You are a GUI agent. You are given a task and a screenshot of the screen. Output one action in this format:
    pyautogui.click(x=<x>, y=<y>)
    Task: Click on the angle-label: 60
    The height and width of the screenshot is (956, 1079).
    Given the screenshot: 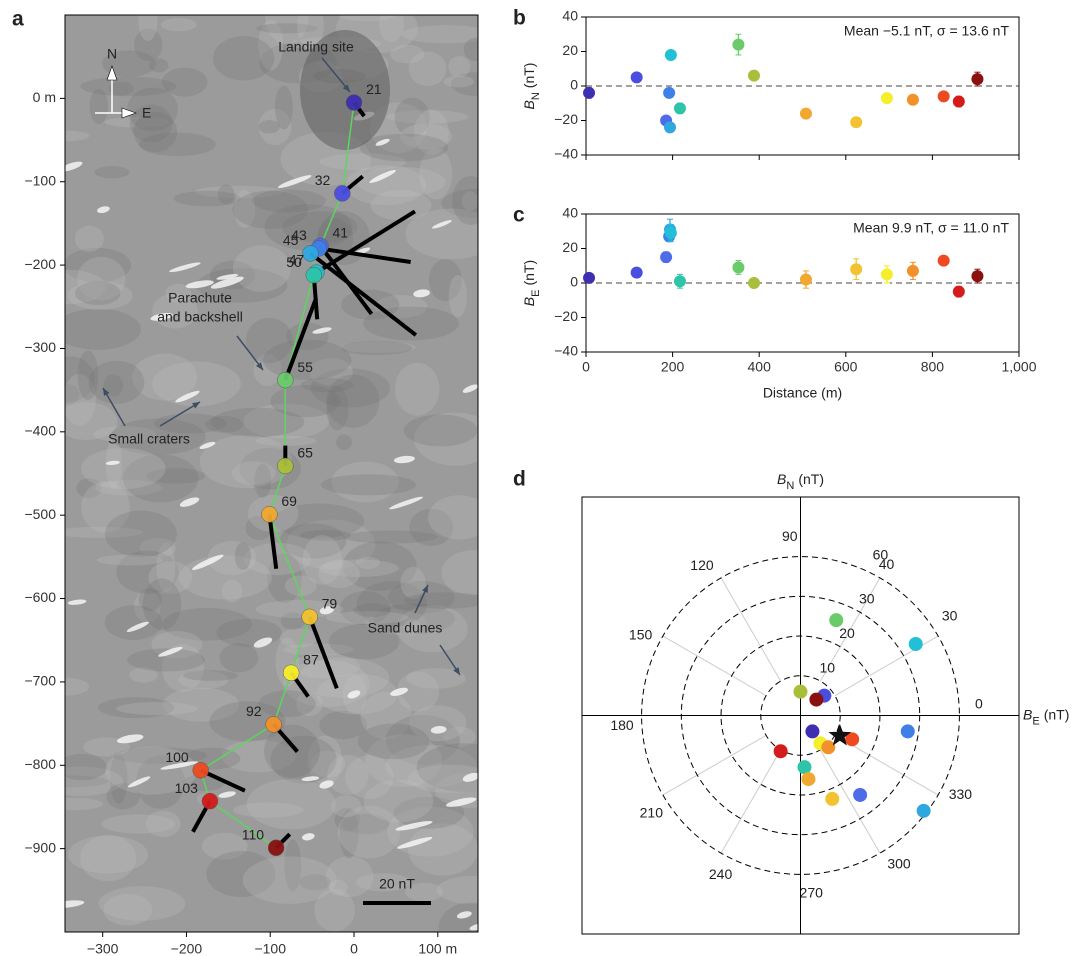 What is the action you would take?
    pyautogui.click(x=881, y=554)
    